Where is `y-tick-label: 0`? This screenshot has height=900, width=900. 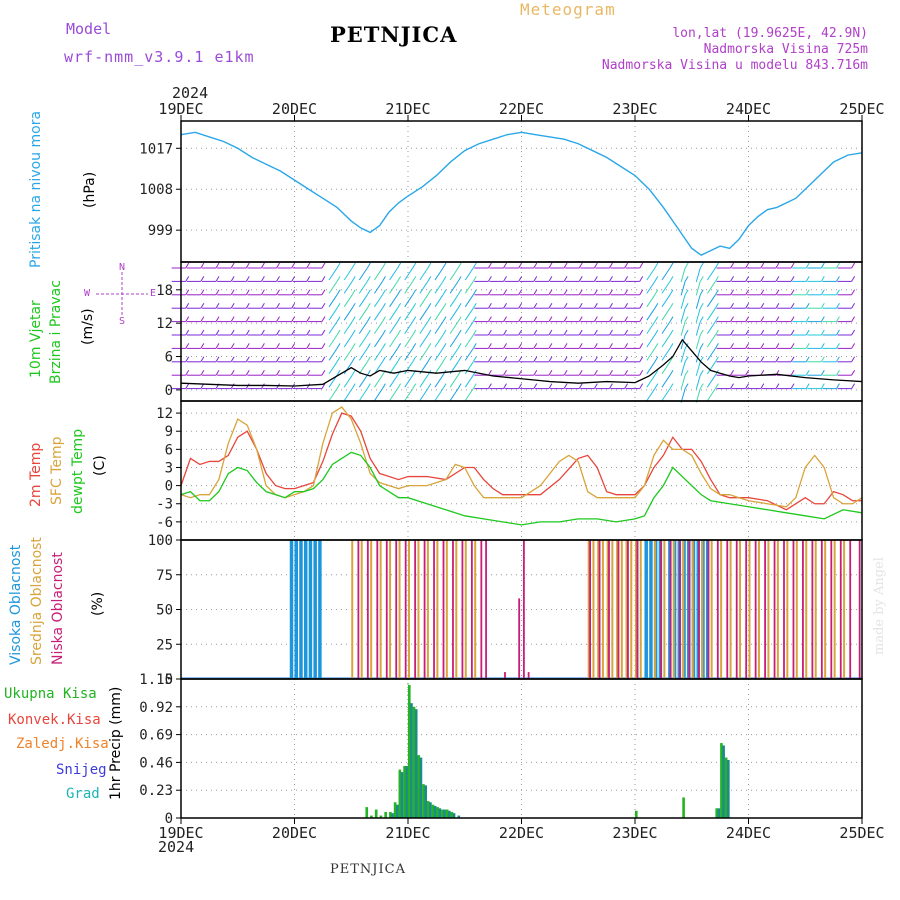 y-tick-label: 0 is located at coordinates (169, 391).